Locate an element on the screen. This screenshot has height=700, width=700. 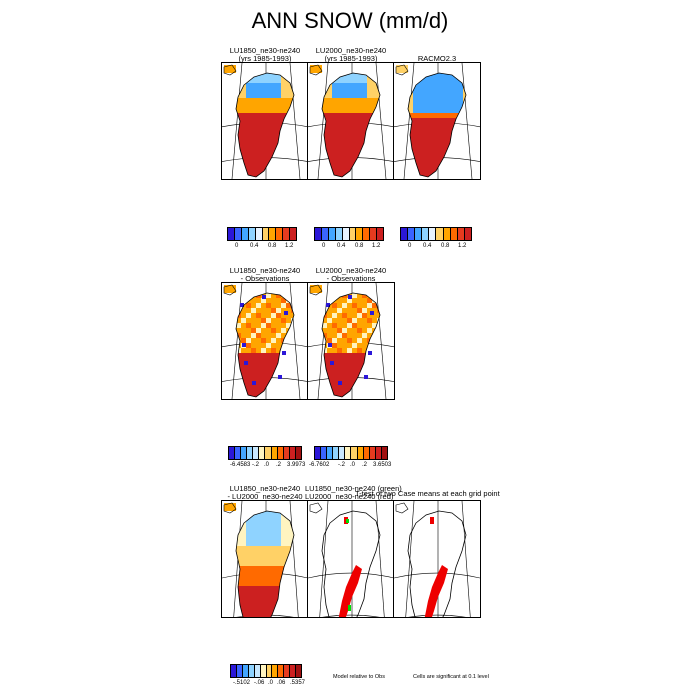
panel-title-line1: LU1850_ne30-ne240 is located at coordinates (265, 488).